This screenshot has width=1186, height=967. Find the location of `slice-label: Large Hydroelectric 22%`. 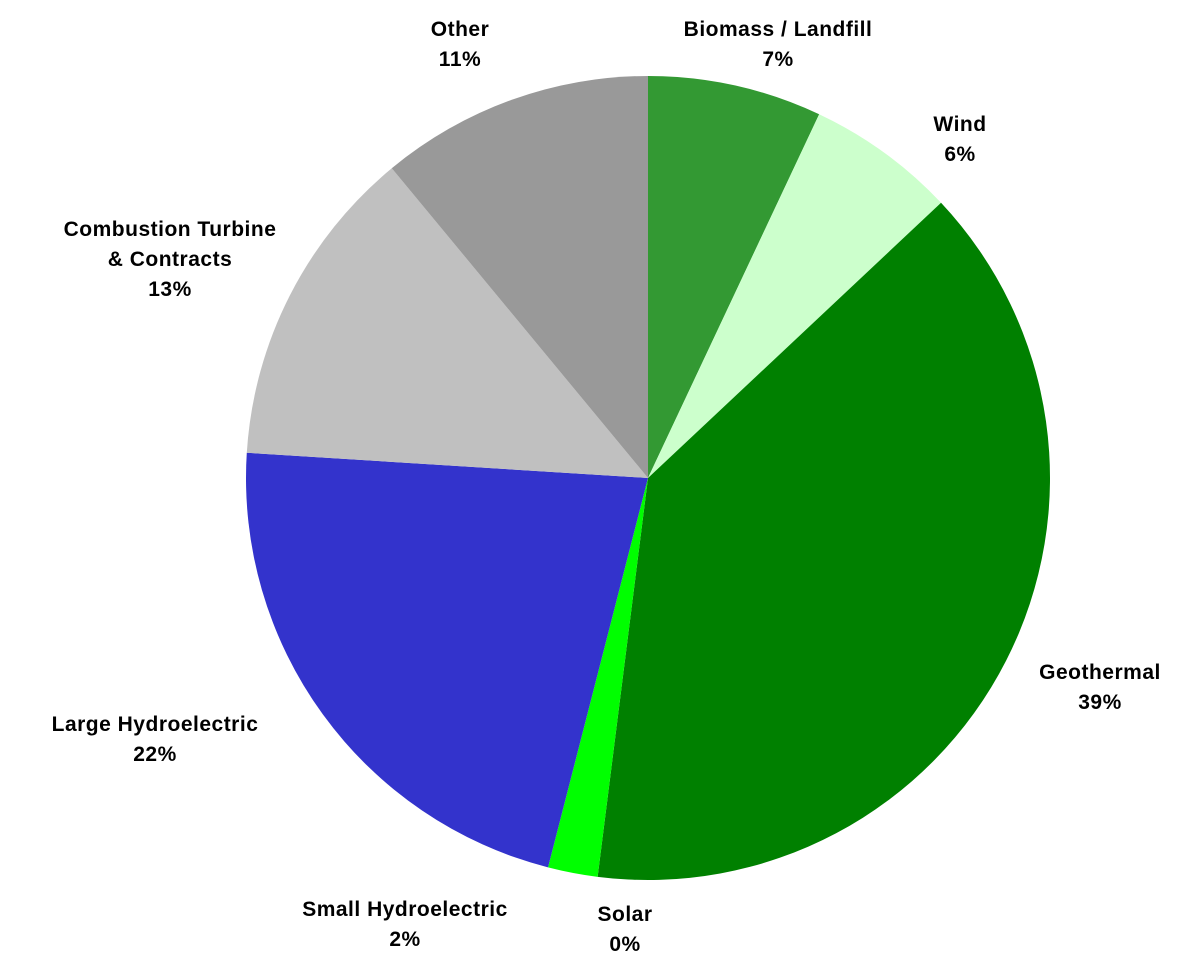

slice-label: Large Hydroelectric 22% is located at coordinates (155, 740).